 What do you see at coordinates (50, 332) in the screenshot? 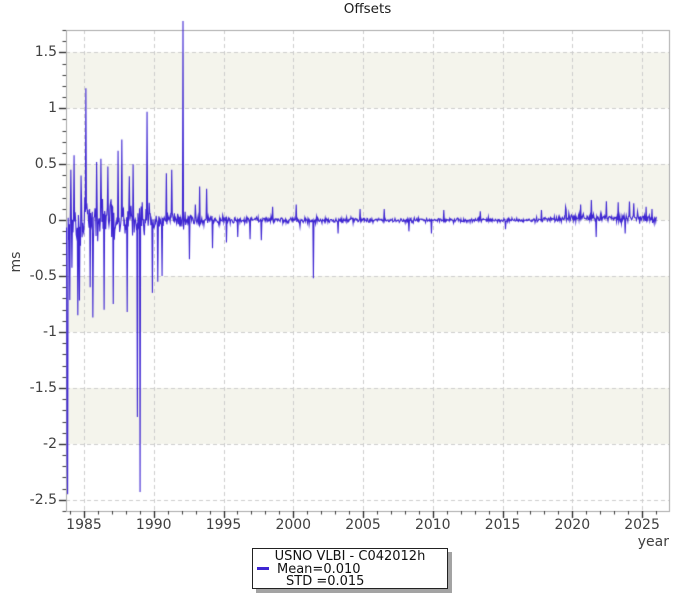
I see `y-tick-label: -1` at bounding box center [50, 332].